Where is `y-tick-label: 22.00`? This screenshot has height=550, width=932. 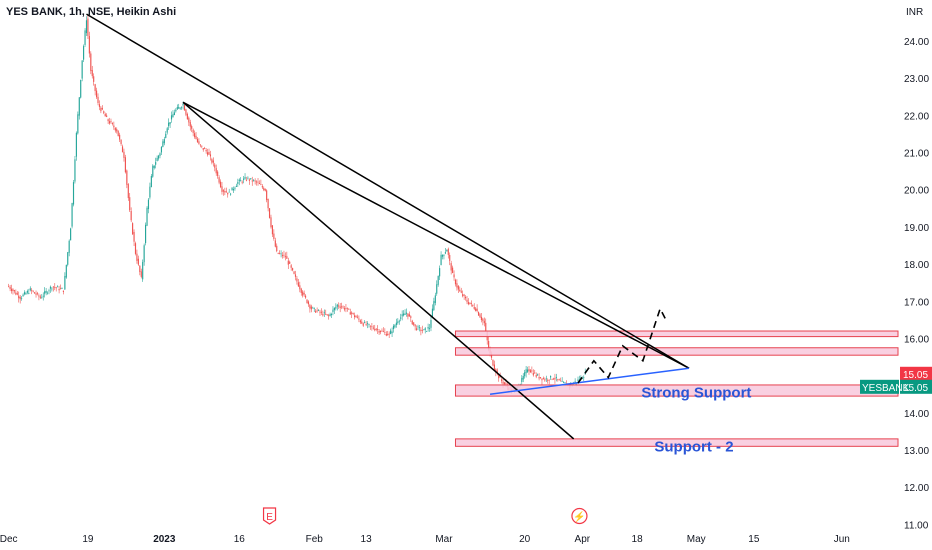 y-tick-label: 22.00 is located at coordinates (916, 116).